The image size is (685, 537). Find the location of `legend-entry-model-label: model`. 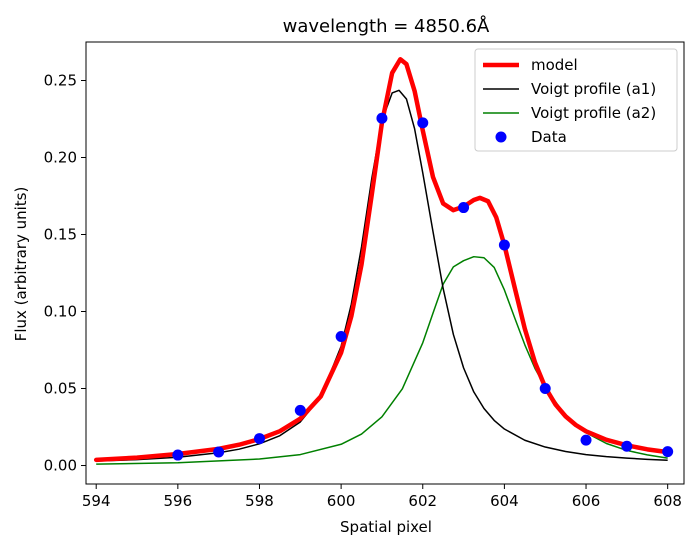

legend-entry-model-label: model is located at coordinates (554, 65).